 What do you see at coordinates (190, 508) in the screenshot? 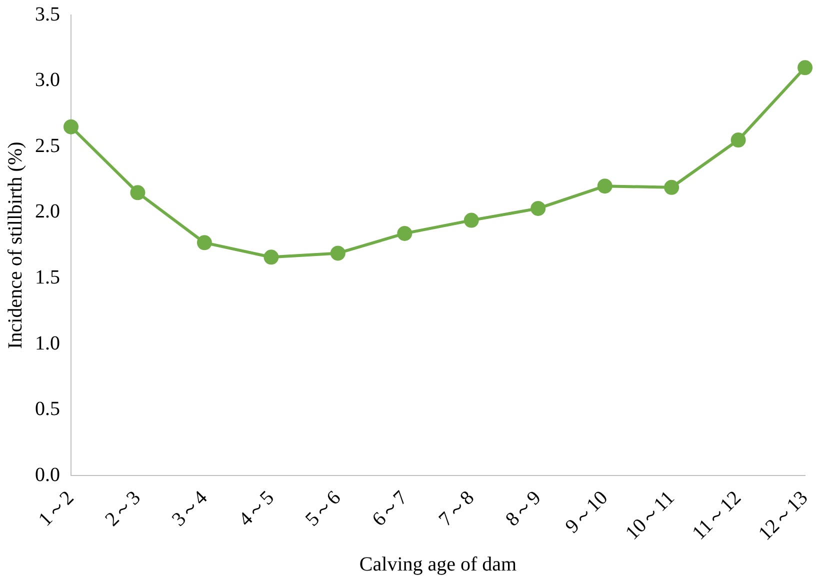
I see `x-tick-label: 3～4` at bounding box center [190, 508].